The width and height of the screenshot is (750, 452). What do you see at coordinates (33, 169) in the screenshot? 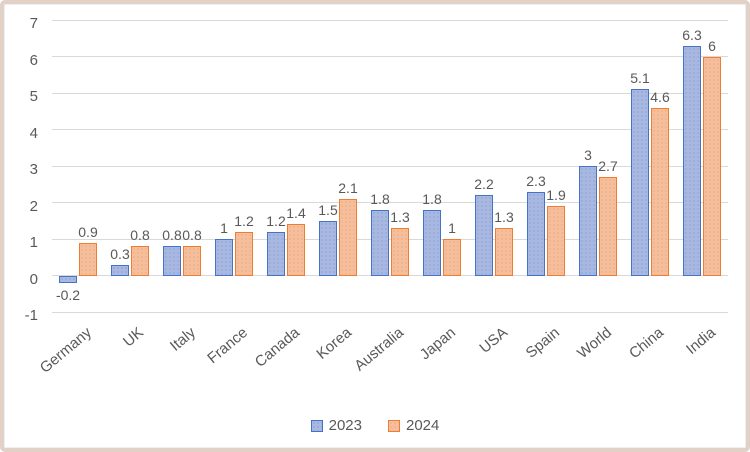
I see `y-tick-label-3: 3` at bounding box center [33, 169].